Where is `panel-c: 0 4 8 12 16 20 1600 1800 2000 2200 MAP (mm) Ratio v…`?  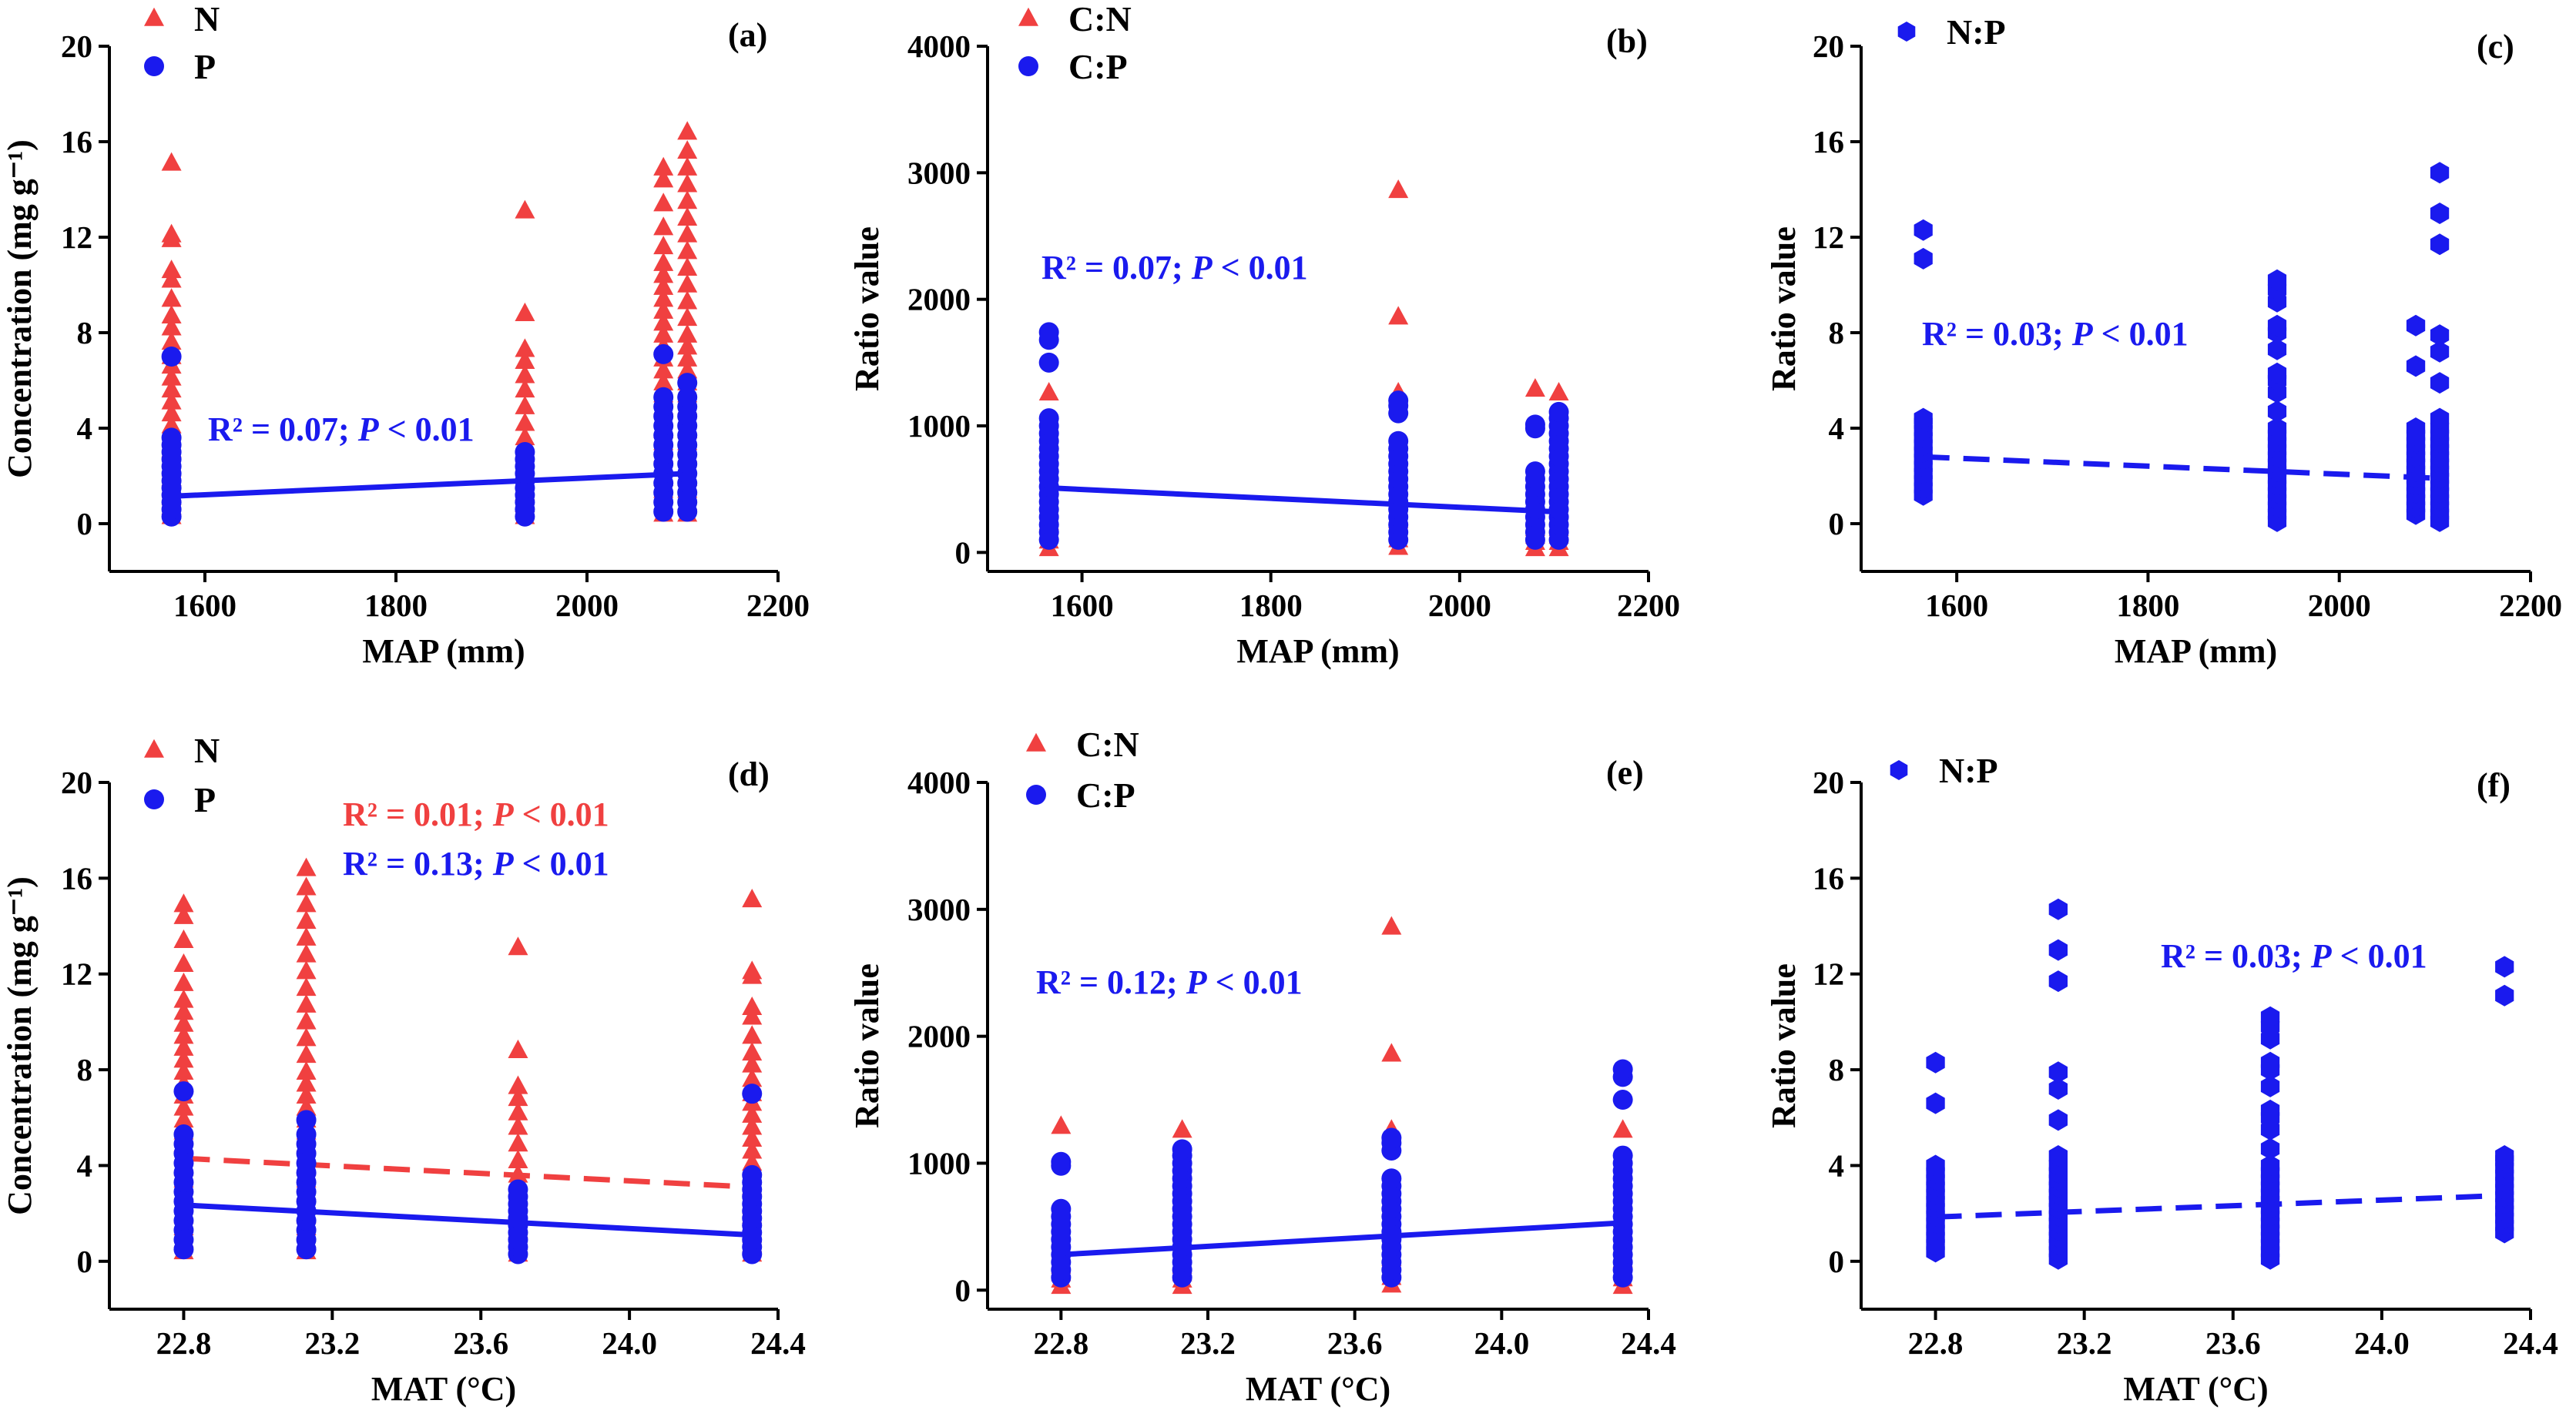 panel-c: 0 4 8 12 16 20 1600 1800 2000 2200 MAP (mm) Ratio v… is located at coordinates (2163, 341).